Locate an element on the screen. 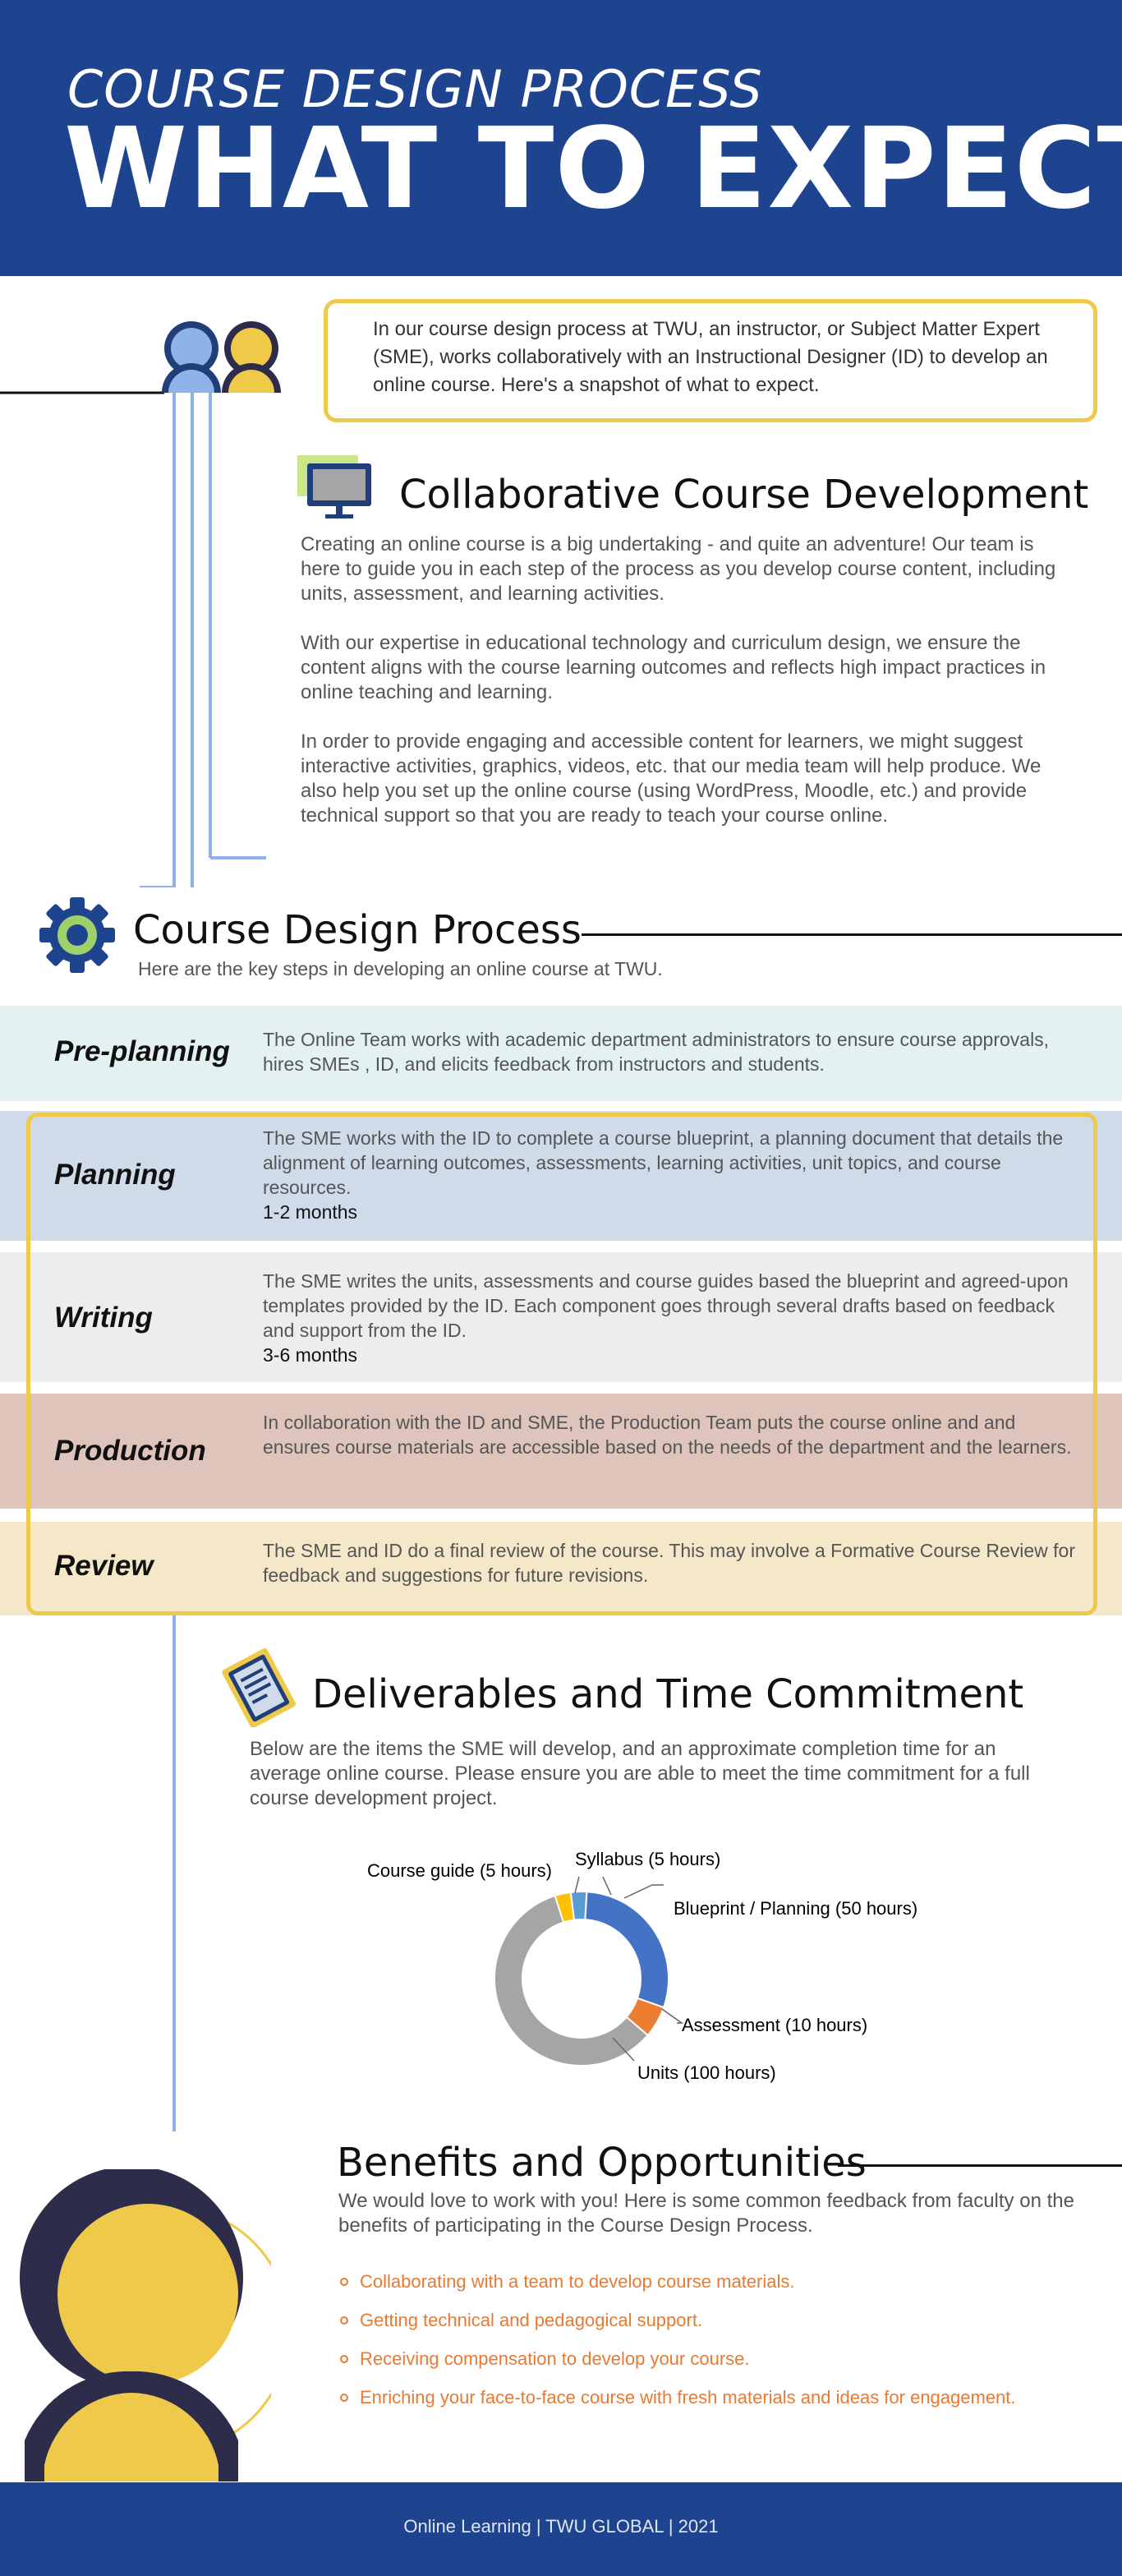 The width and height of the screenshot is (1122, 2576). benefits-title-rule is located at coordinates (980, 2165).